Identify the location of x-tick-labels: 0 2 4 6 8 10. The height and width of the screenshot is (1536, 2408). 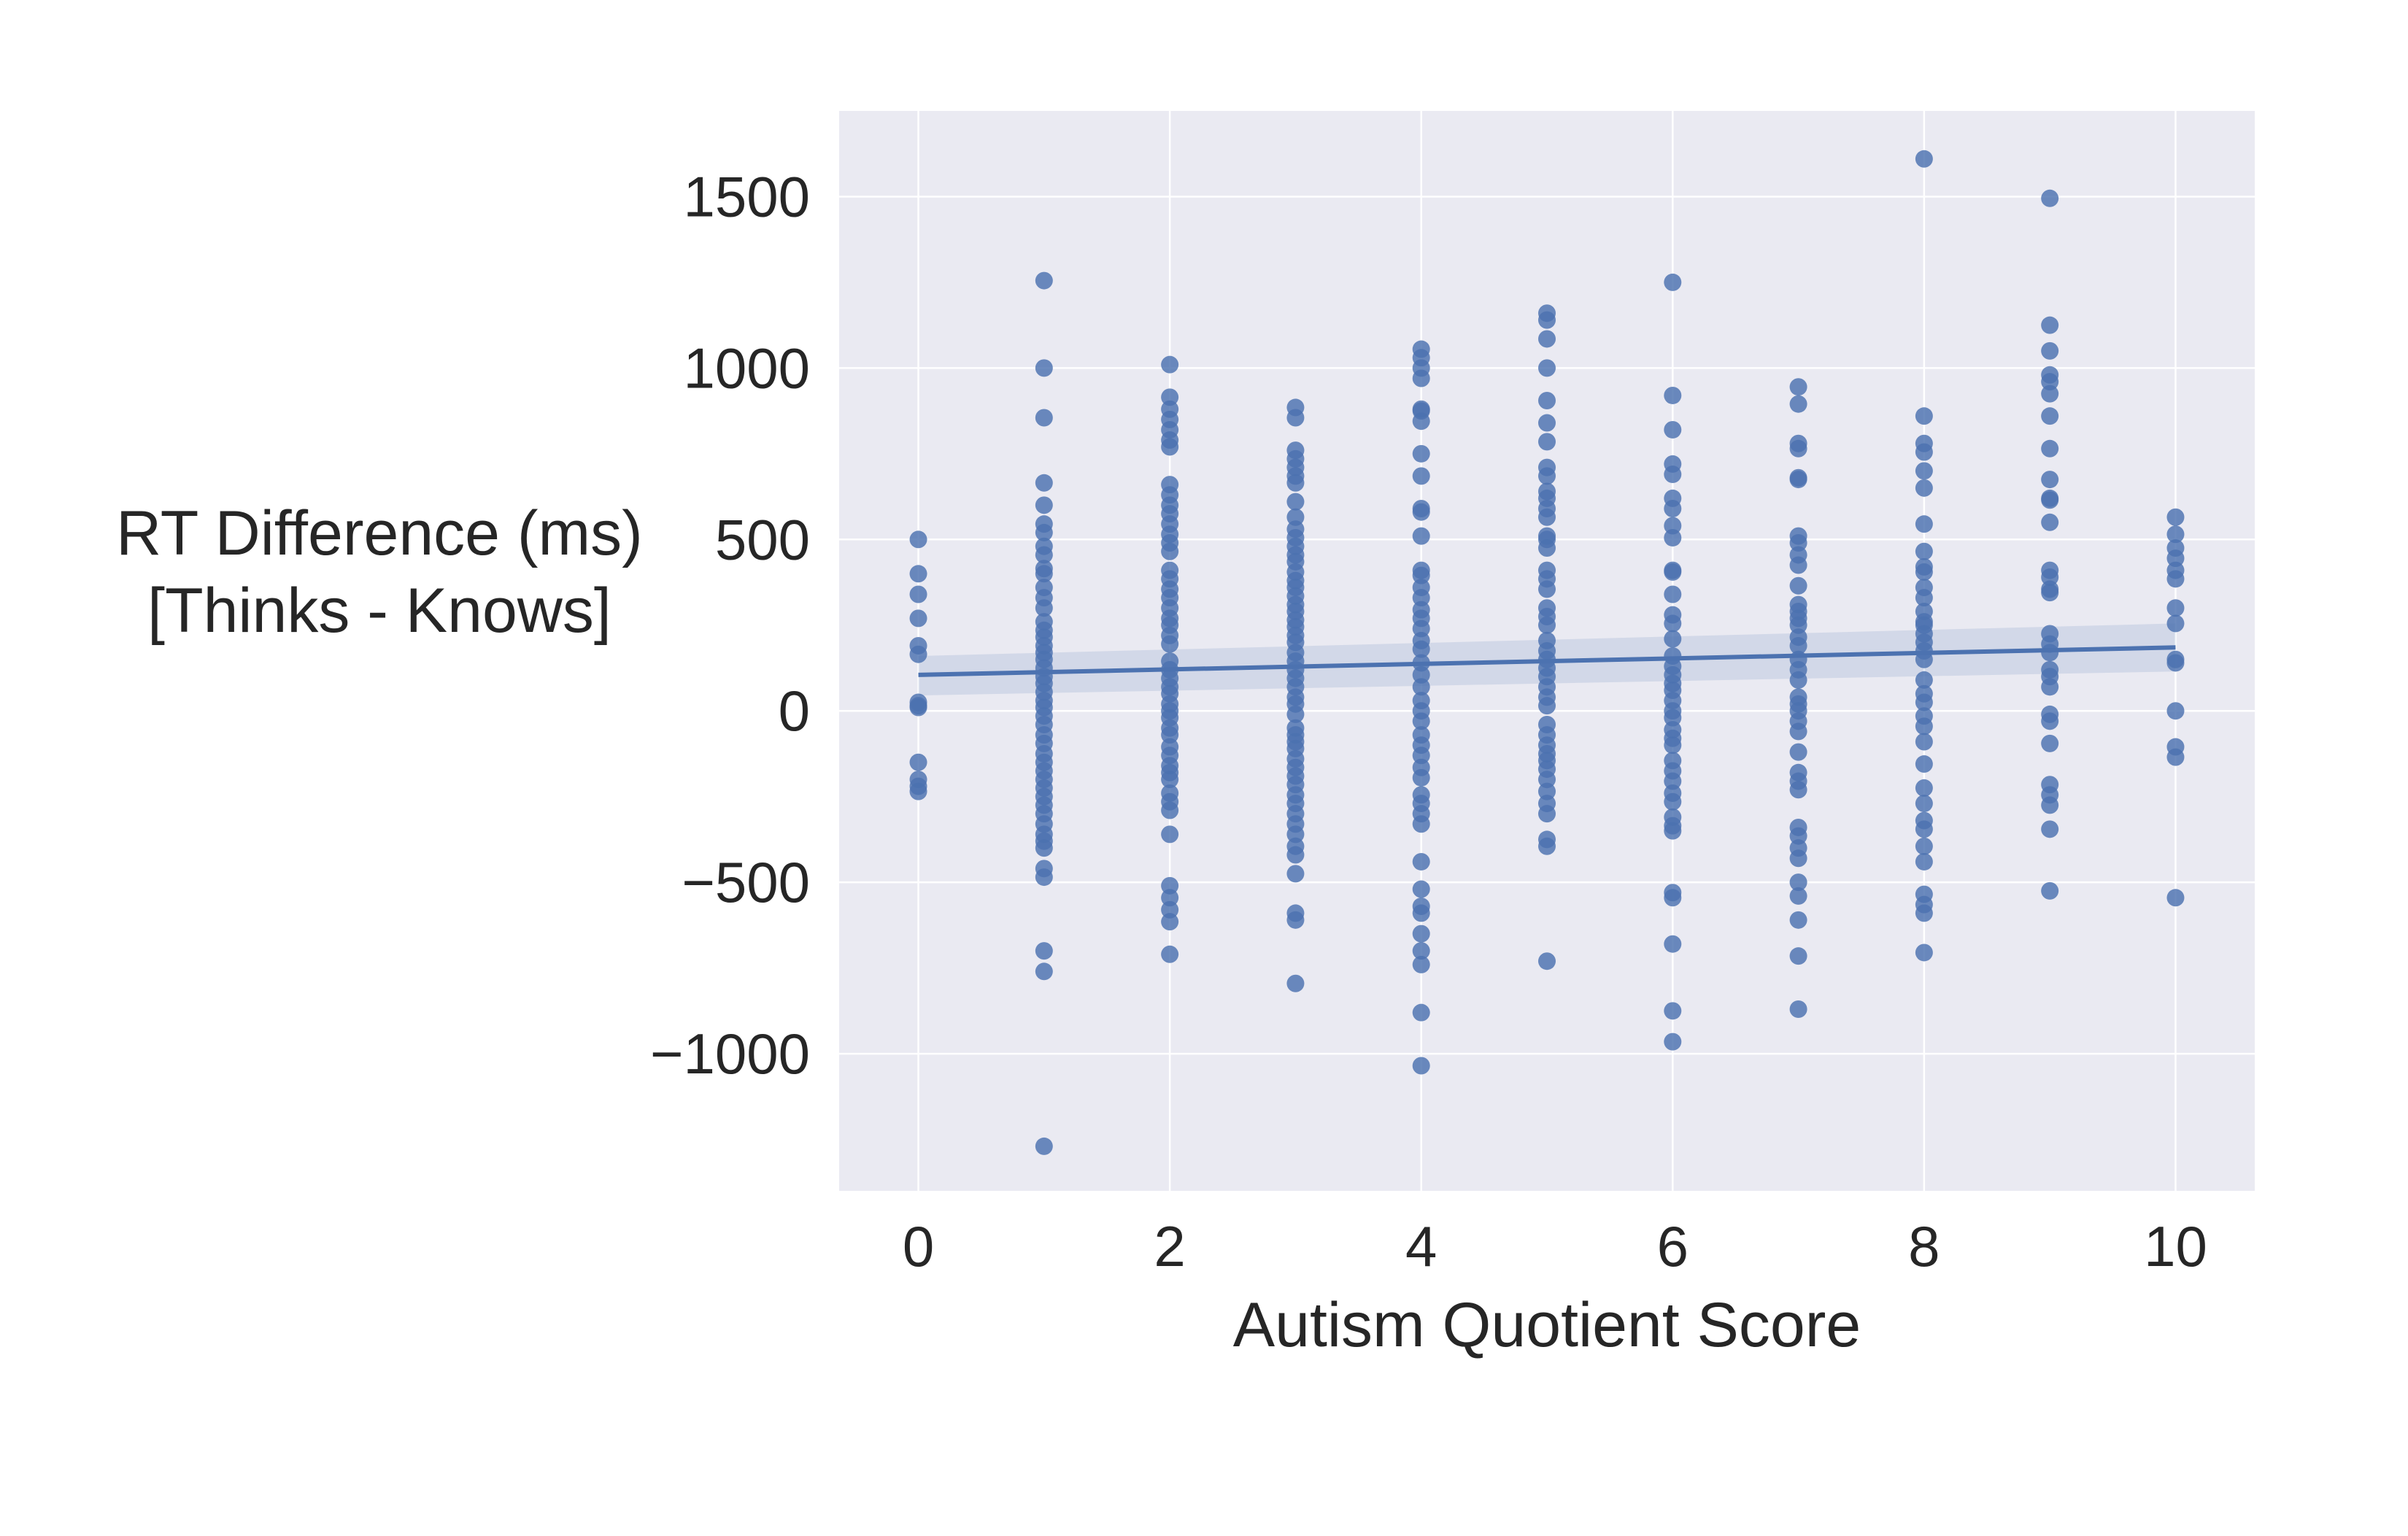
(1555, 1246).